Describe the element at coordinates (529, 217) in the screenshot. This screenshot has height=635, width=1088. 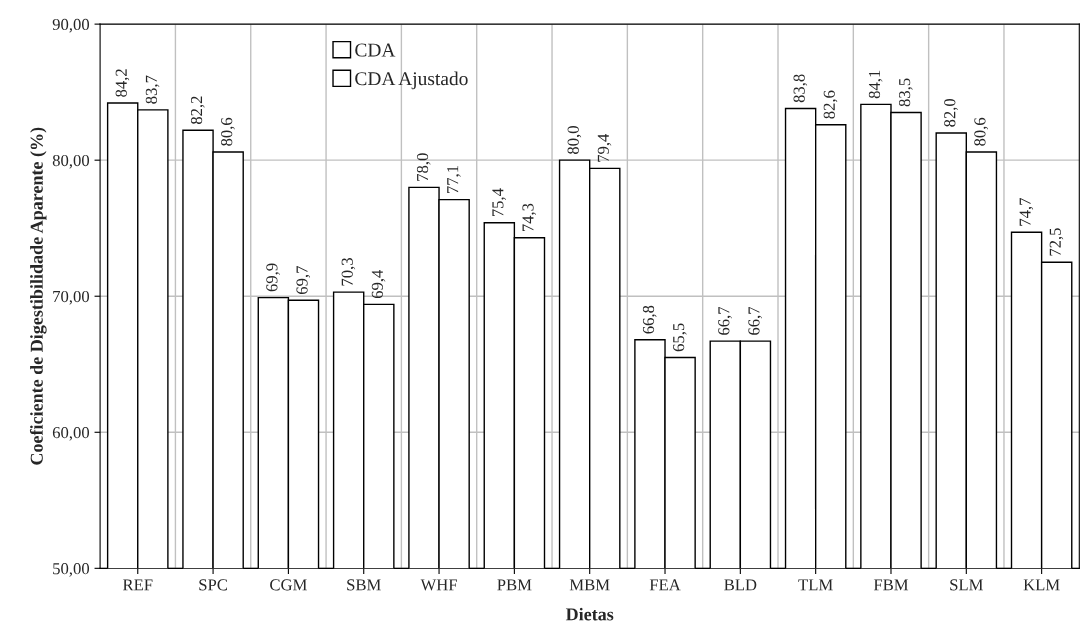
I see `data-label: 74,3` at that location.